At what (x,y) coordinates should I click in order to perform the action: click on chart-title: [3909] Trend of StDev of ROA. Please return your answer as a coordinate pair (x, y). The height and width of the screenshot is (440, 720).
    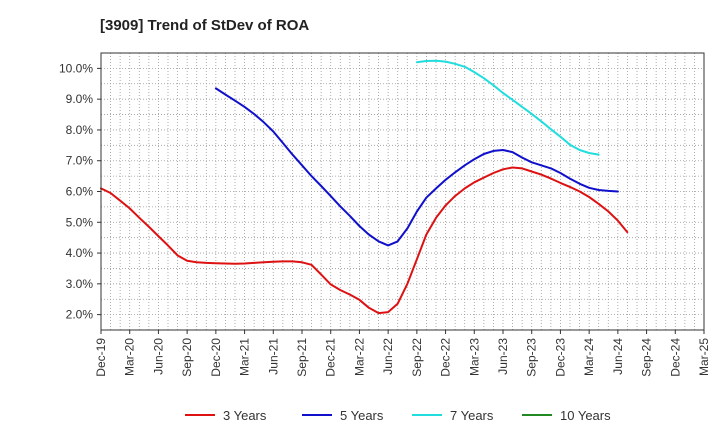
    Looking at the image, I should click on (204, 25).